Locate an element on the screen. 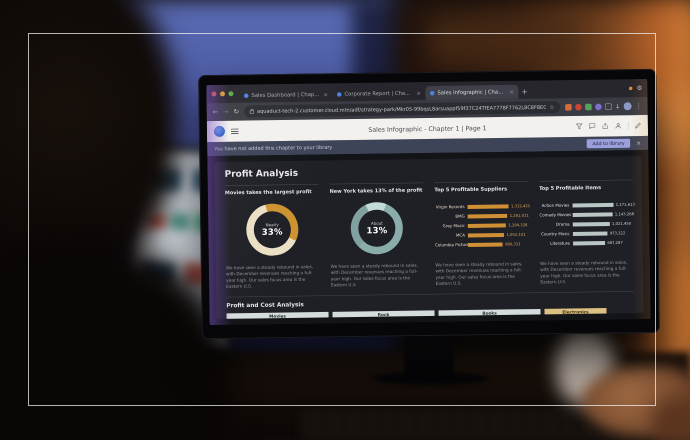 The height and width of the screenshot is (440, 690). bar-value: 1,194,328 is located at coordinates (518, 225).